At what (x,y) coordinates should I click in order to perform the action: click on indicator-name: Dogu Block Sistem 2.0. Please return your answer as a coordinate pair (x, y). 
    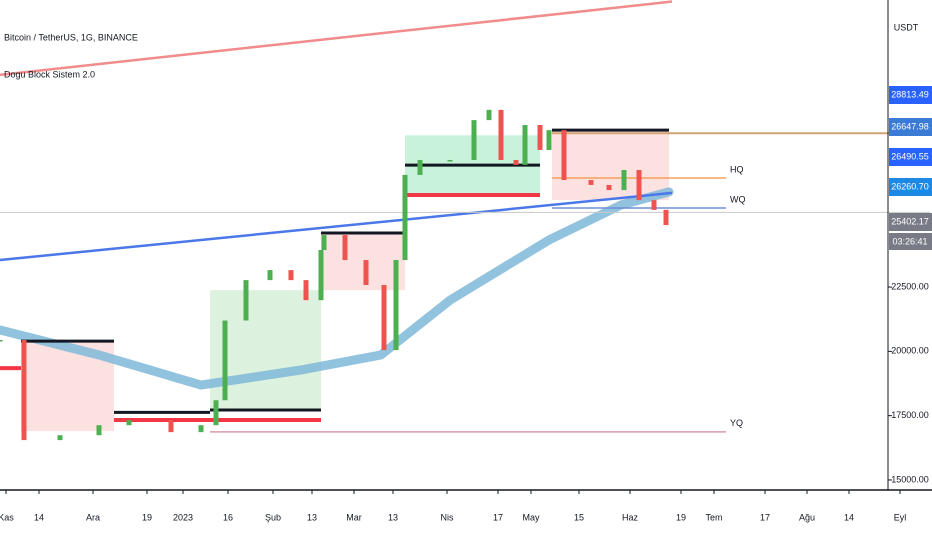
    Looking at the image, I should click on (49, 74).